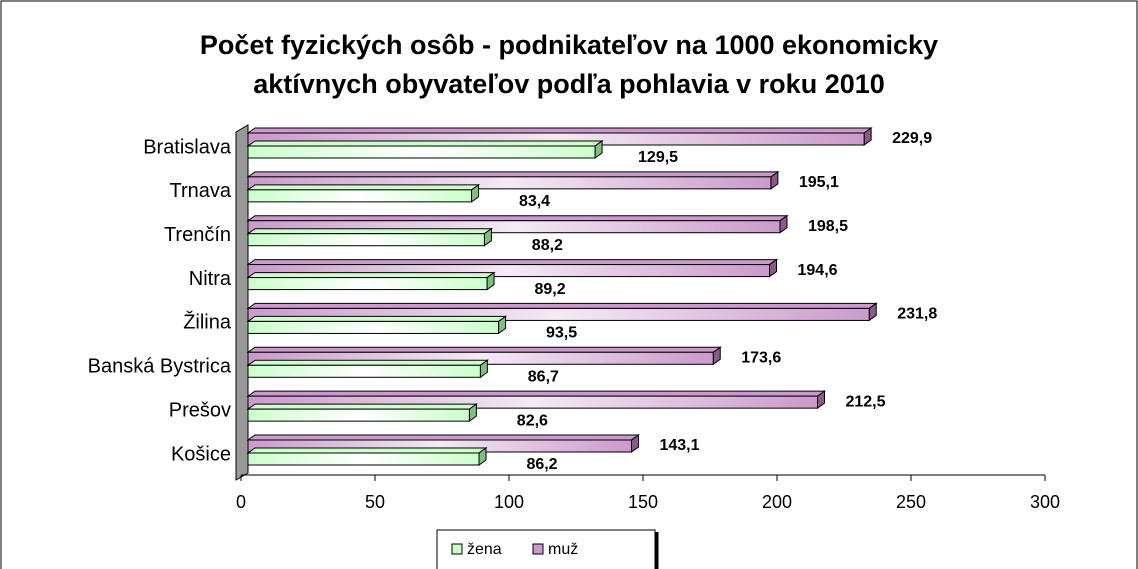 The image size is (1138, 569). What do you see at coordinates (541, 464) in the screenshot?
I see `value-label: 86,2` at bounding box center [541, 464].